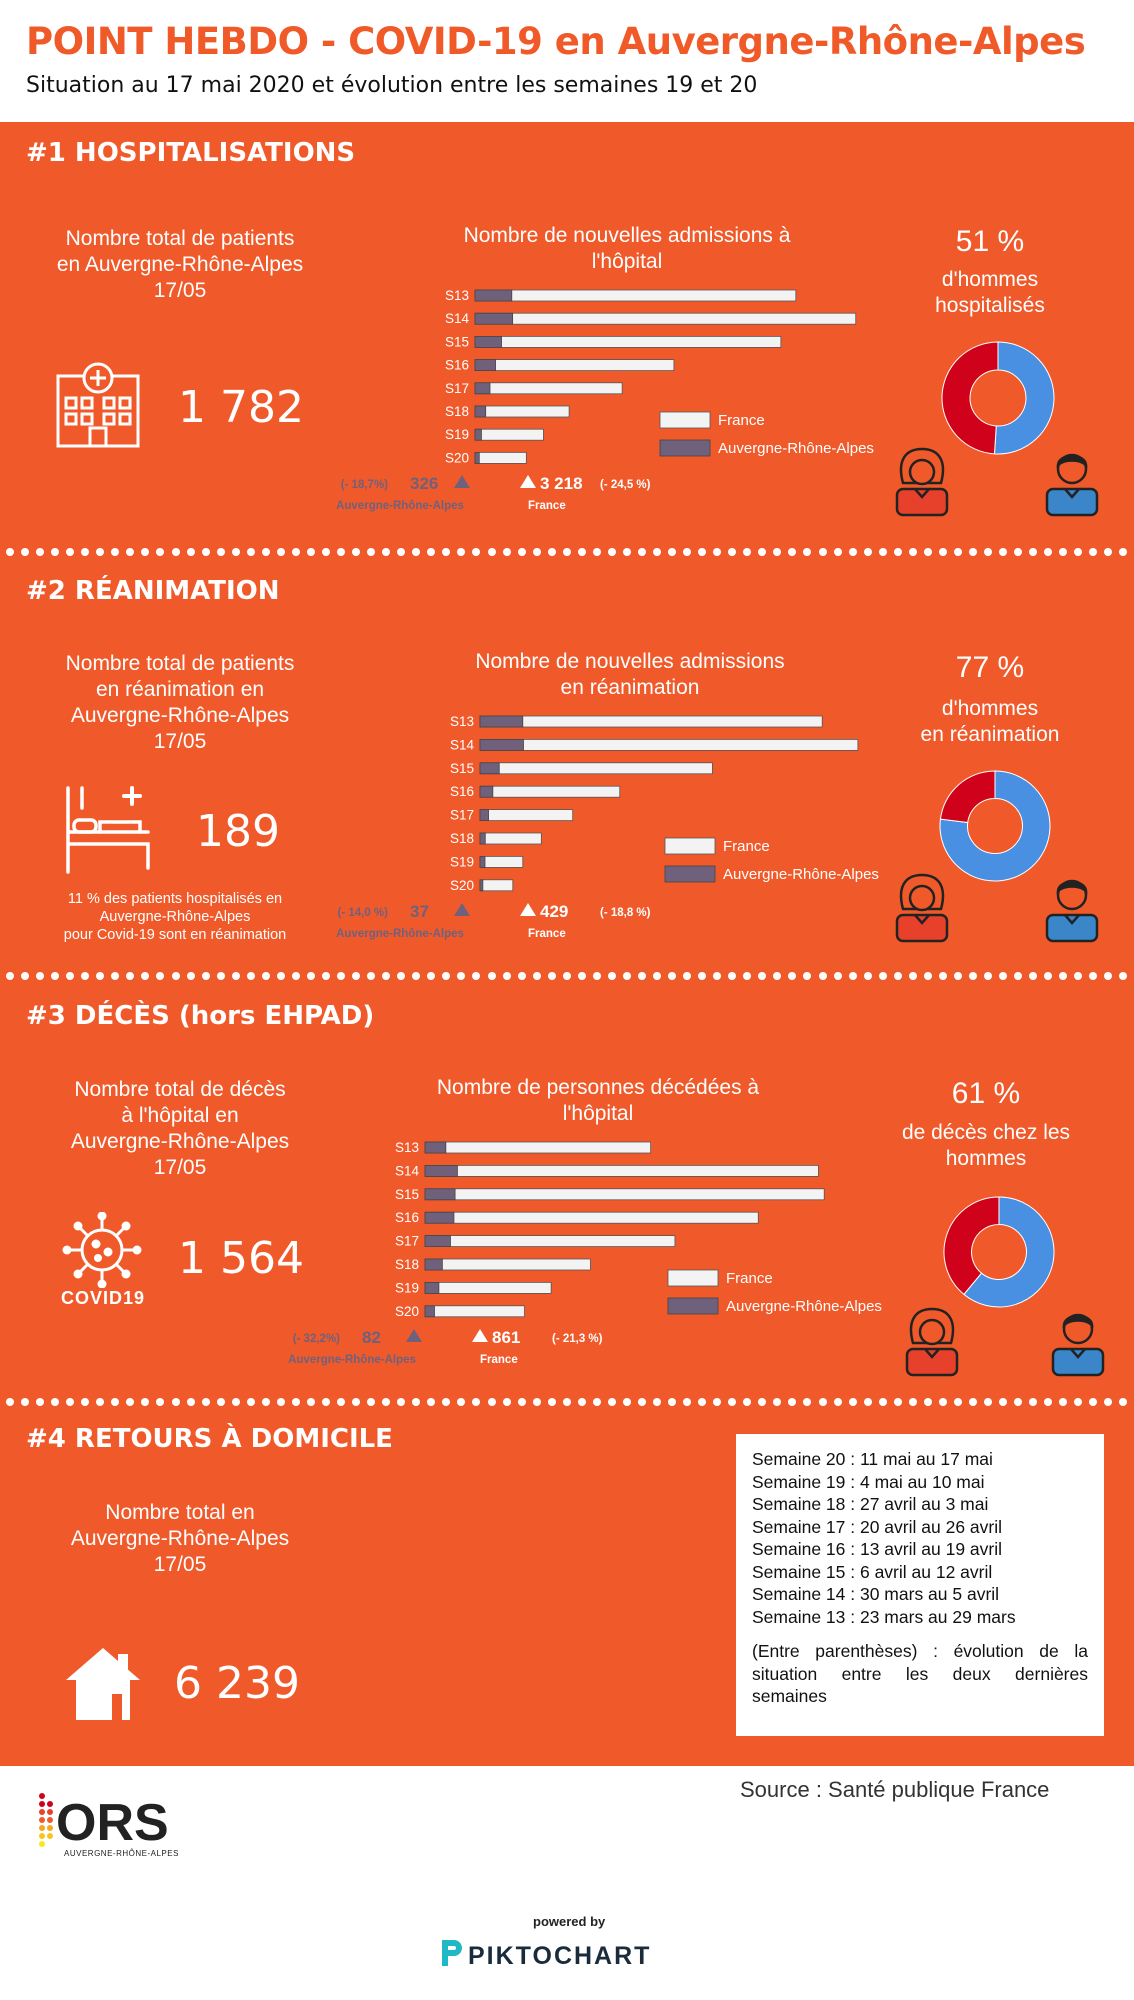 This screenshot has height=2000, width=1134. What do you see at coordinates (112, 1823) in the screenshot?
I see `ors-logo-text: ORS` at bounding box center [112, 1823].